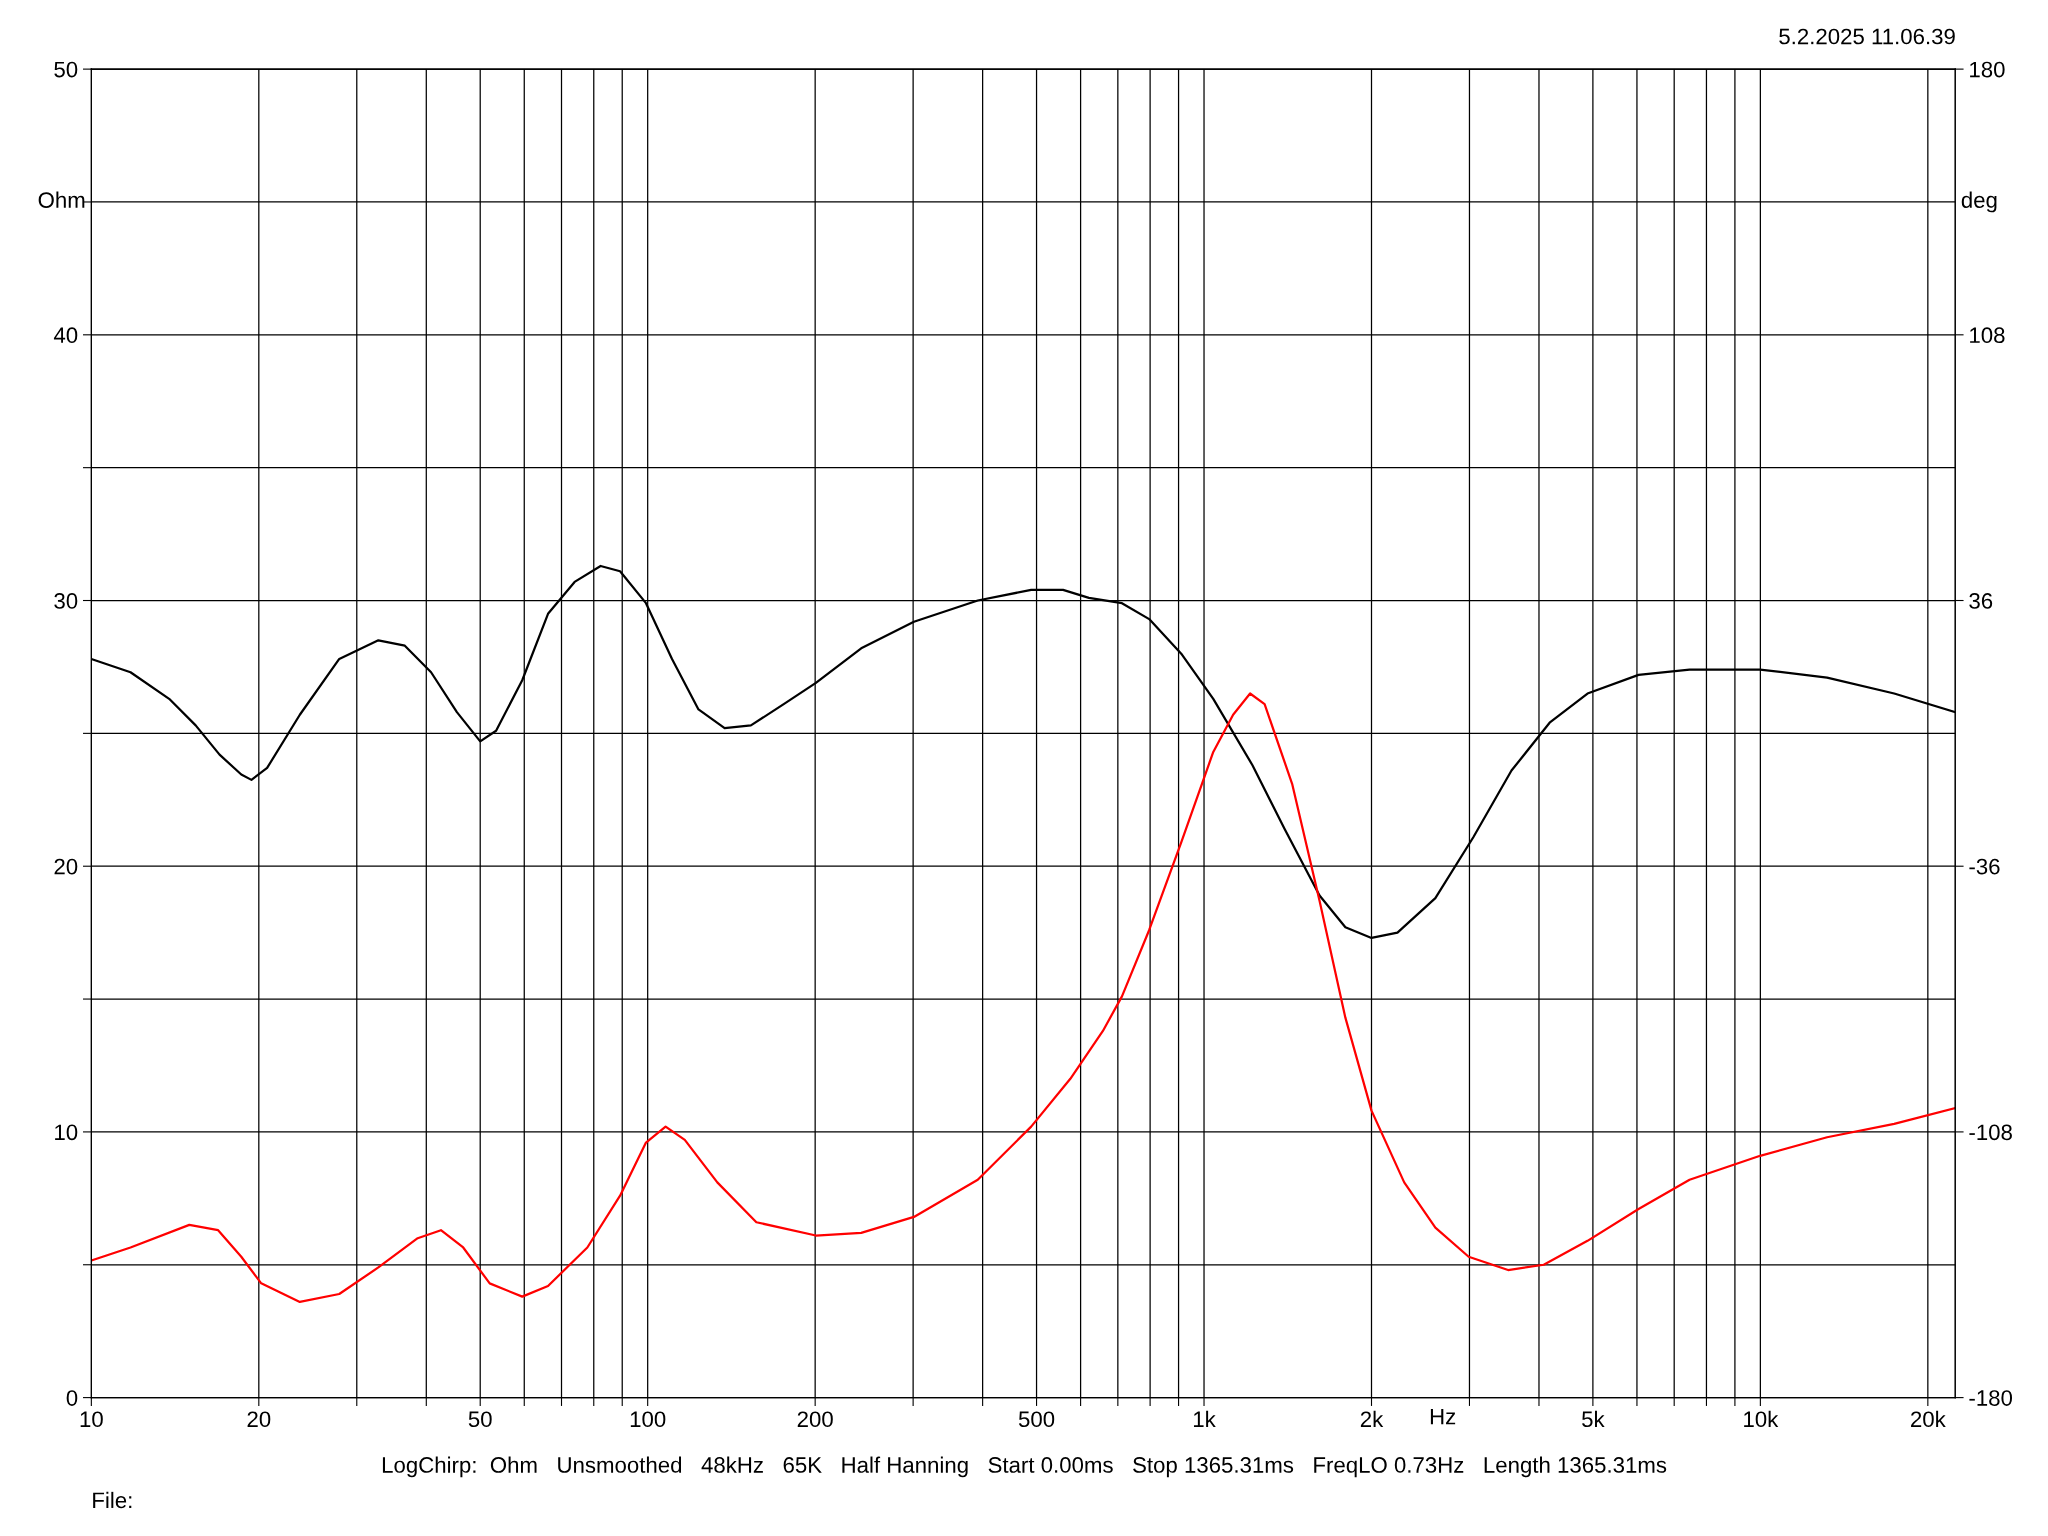 This screenshot has width=2048, height=1536. Describe the element at coordinates (112, 1500) in the screenshot. I see `text: File:` at that location.